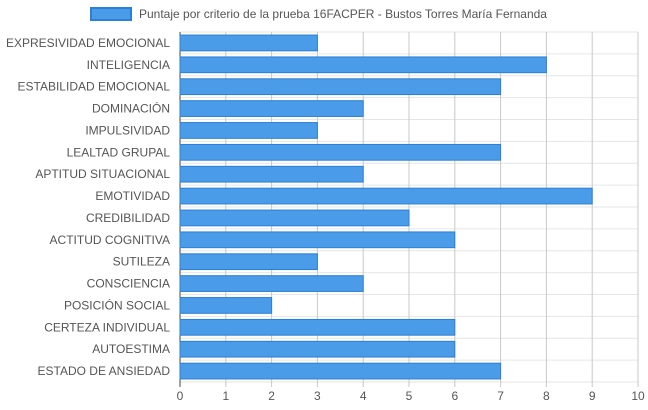 The width and height of the screenshot is (648, 410). Describe the element at coordinates (119, 152) in the screenshot. I see `category-label: LEALTAD GRUPAL` at that location.